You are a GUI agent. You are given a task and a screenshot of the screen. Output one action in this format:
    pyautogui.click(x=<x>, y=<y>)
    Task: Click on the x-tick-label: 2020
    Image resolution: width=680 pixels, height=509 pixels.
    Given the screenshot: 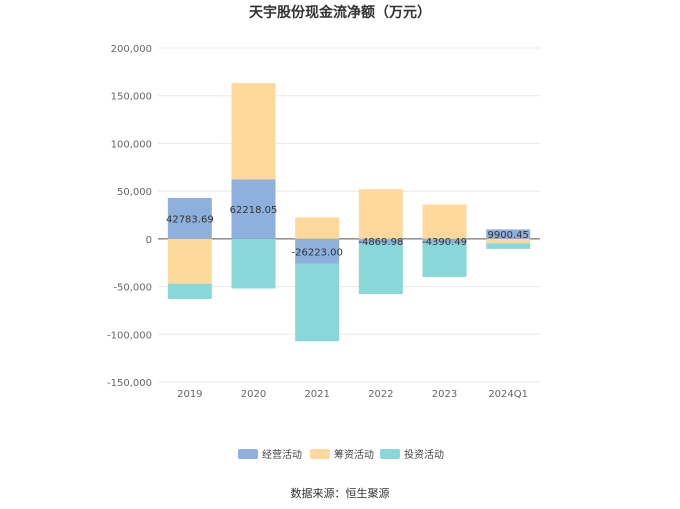 What is the action you would take?
    pyautogui.click(x=253, y=394)
    